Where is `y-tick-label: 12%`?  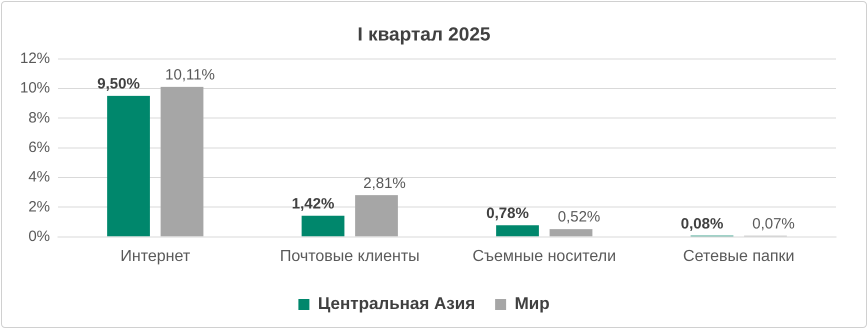
y-tick-label: 12% is located at coordinates (35, 58).